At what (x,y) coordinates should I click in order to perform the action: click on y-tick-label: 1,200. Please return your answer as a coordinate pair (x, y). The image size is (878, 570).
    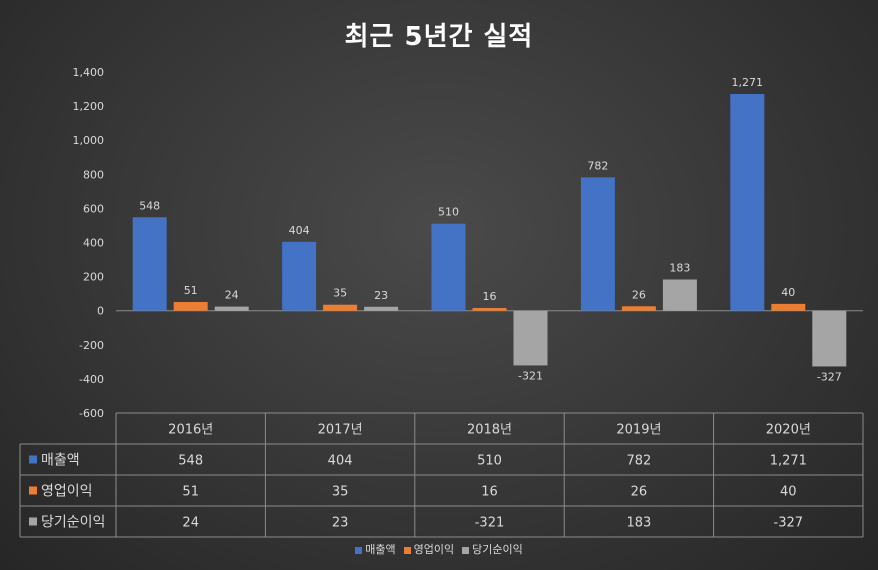
    Looking at the image, I should click on (89, 106).